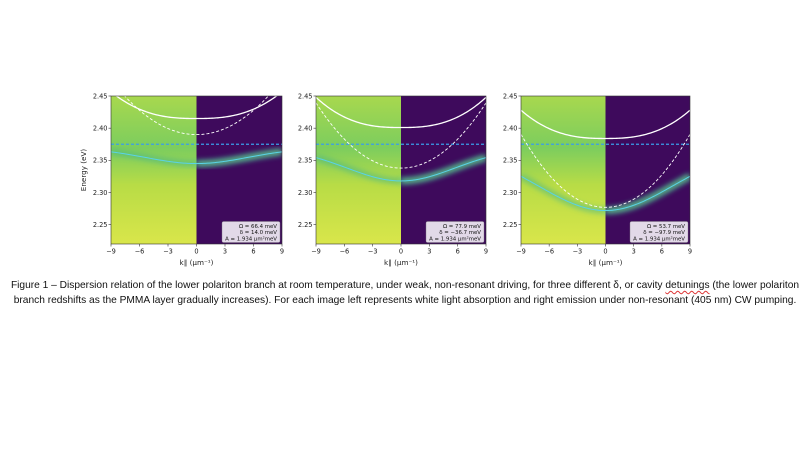  I want to click on y-axis-label: Energy (eV), so click(83, 170).